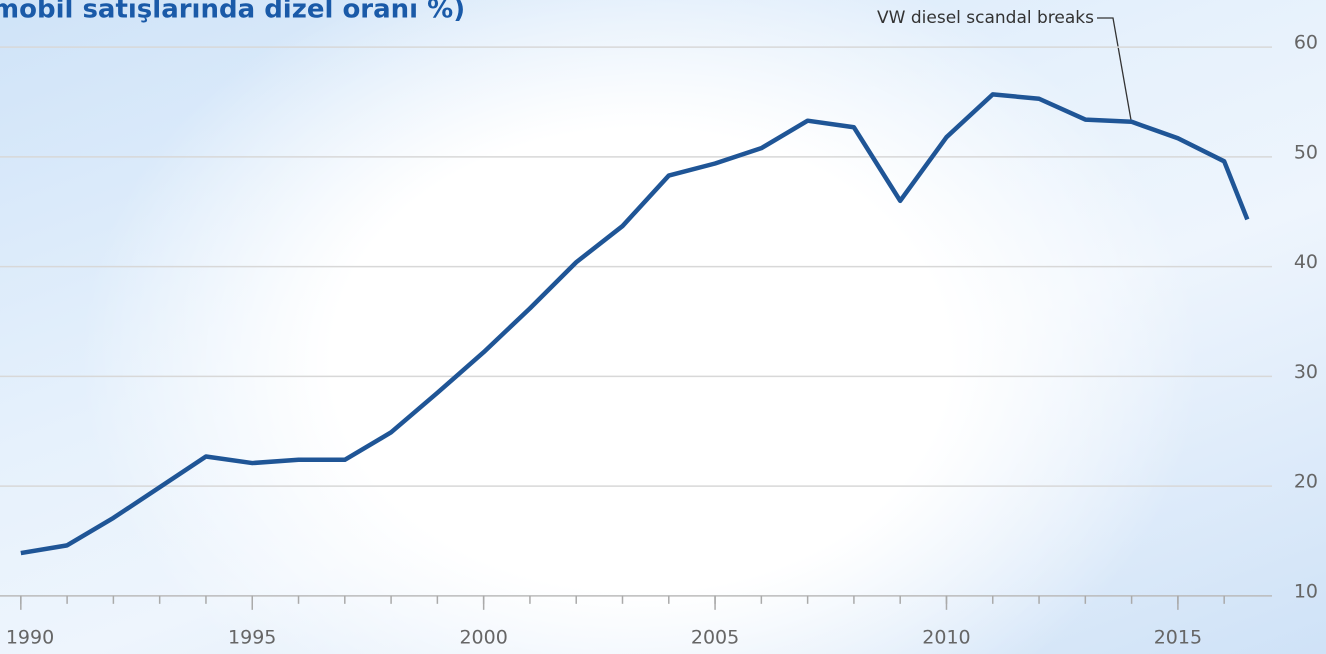 This screenshot has height=654, width=1326. What do you see at coordinates (483, 638) in the screenshot?
I see `x-tick-label: 2000` at bounding box center [483, 638].